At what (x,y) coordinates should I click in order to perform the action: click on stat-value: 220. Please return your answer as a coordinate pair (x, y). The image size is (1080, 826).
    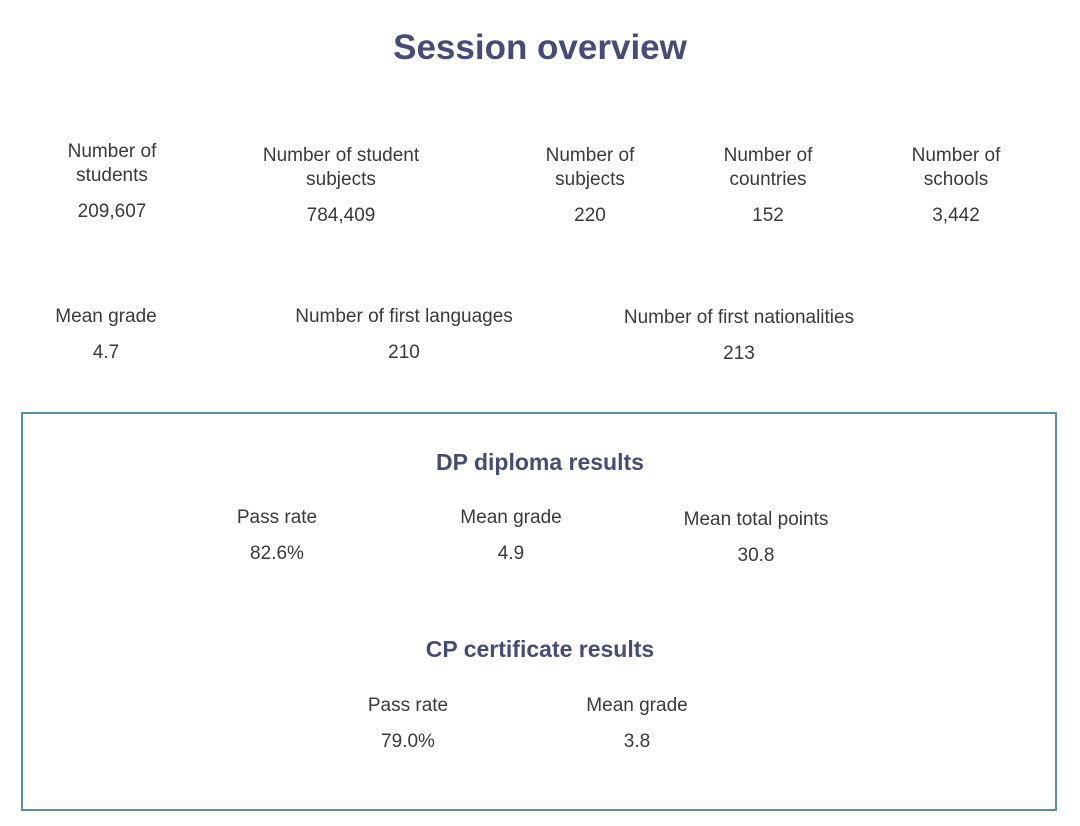
    Looking at the image, I should click on (590, 215).